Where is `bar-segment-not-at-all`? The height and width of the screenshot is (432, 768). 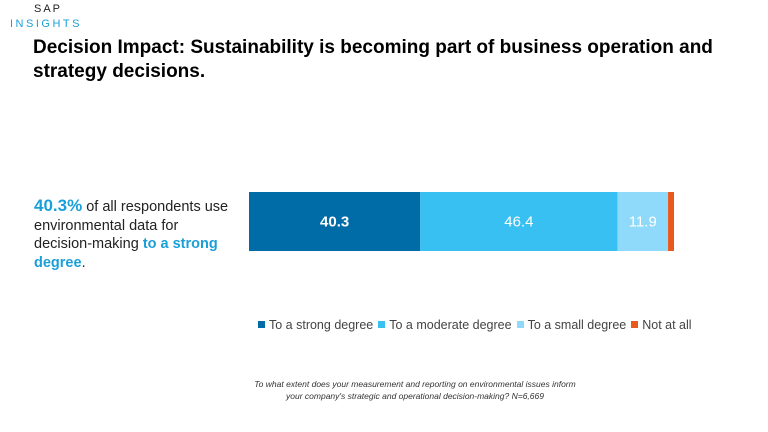 bar-segment-not-at-all is located at coordinates (671, 221).